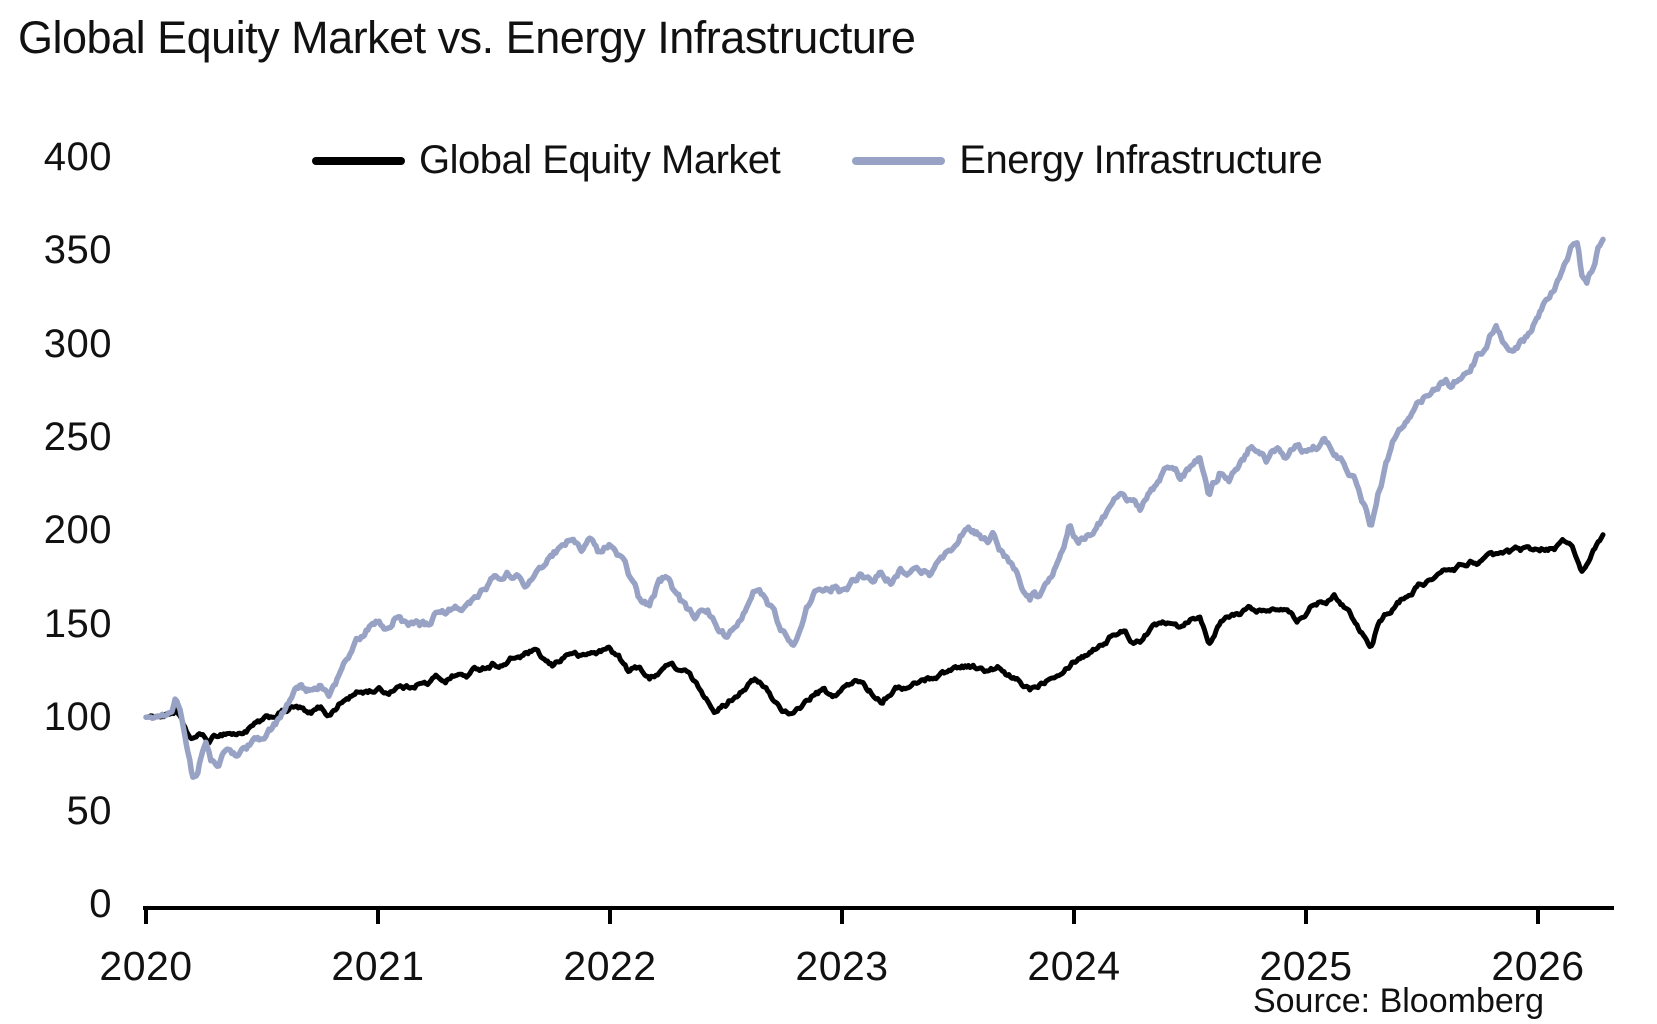 The width and height of the screenshot is (1657, 1024). What do you see at coordinates (1538, 966) in the screenshot?
I see `x-tick-label-2026: 2026` at bounding box center [1538, 966].